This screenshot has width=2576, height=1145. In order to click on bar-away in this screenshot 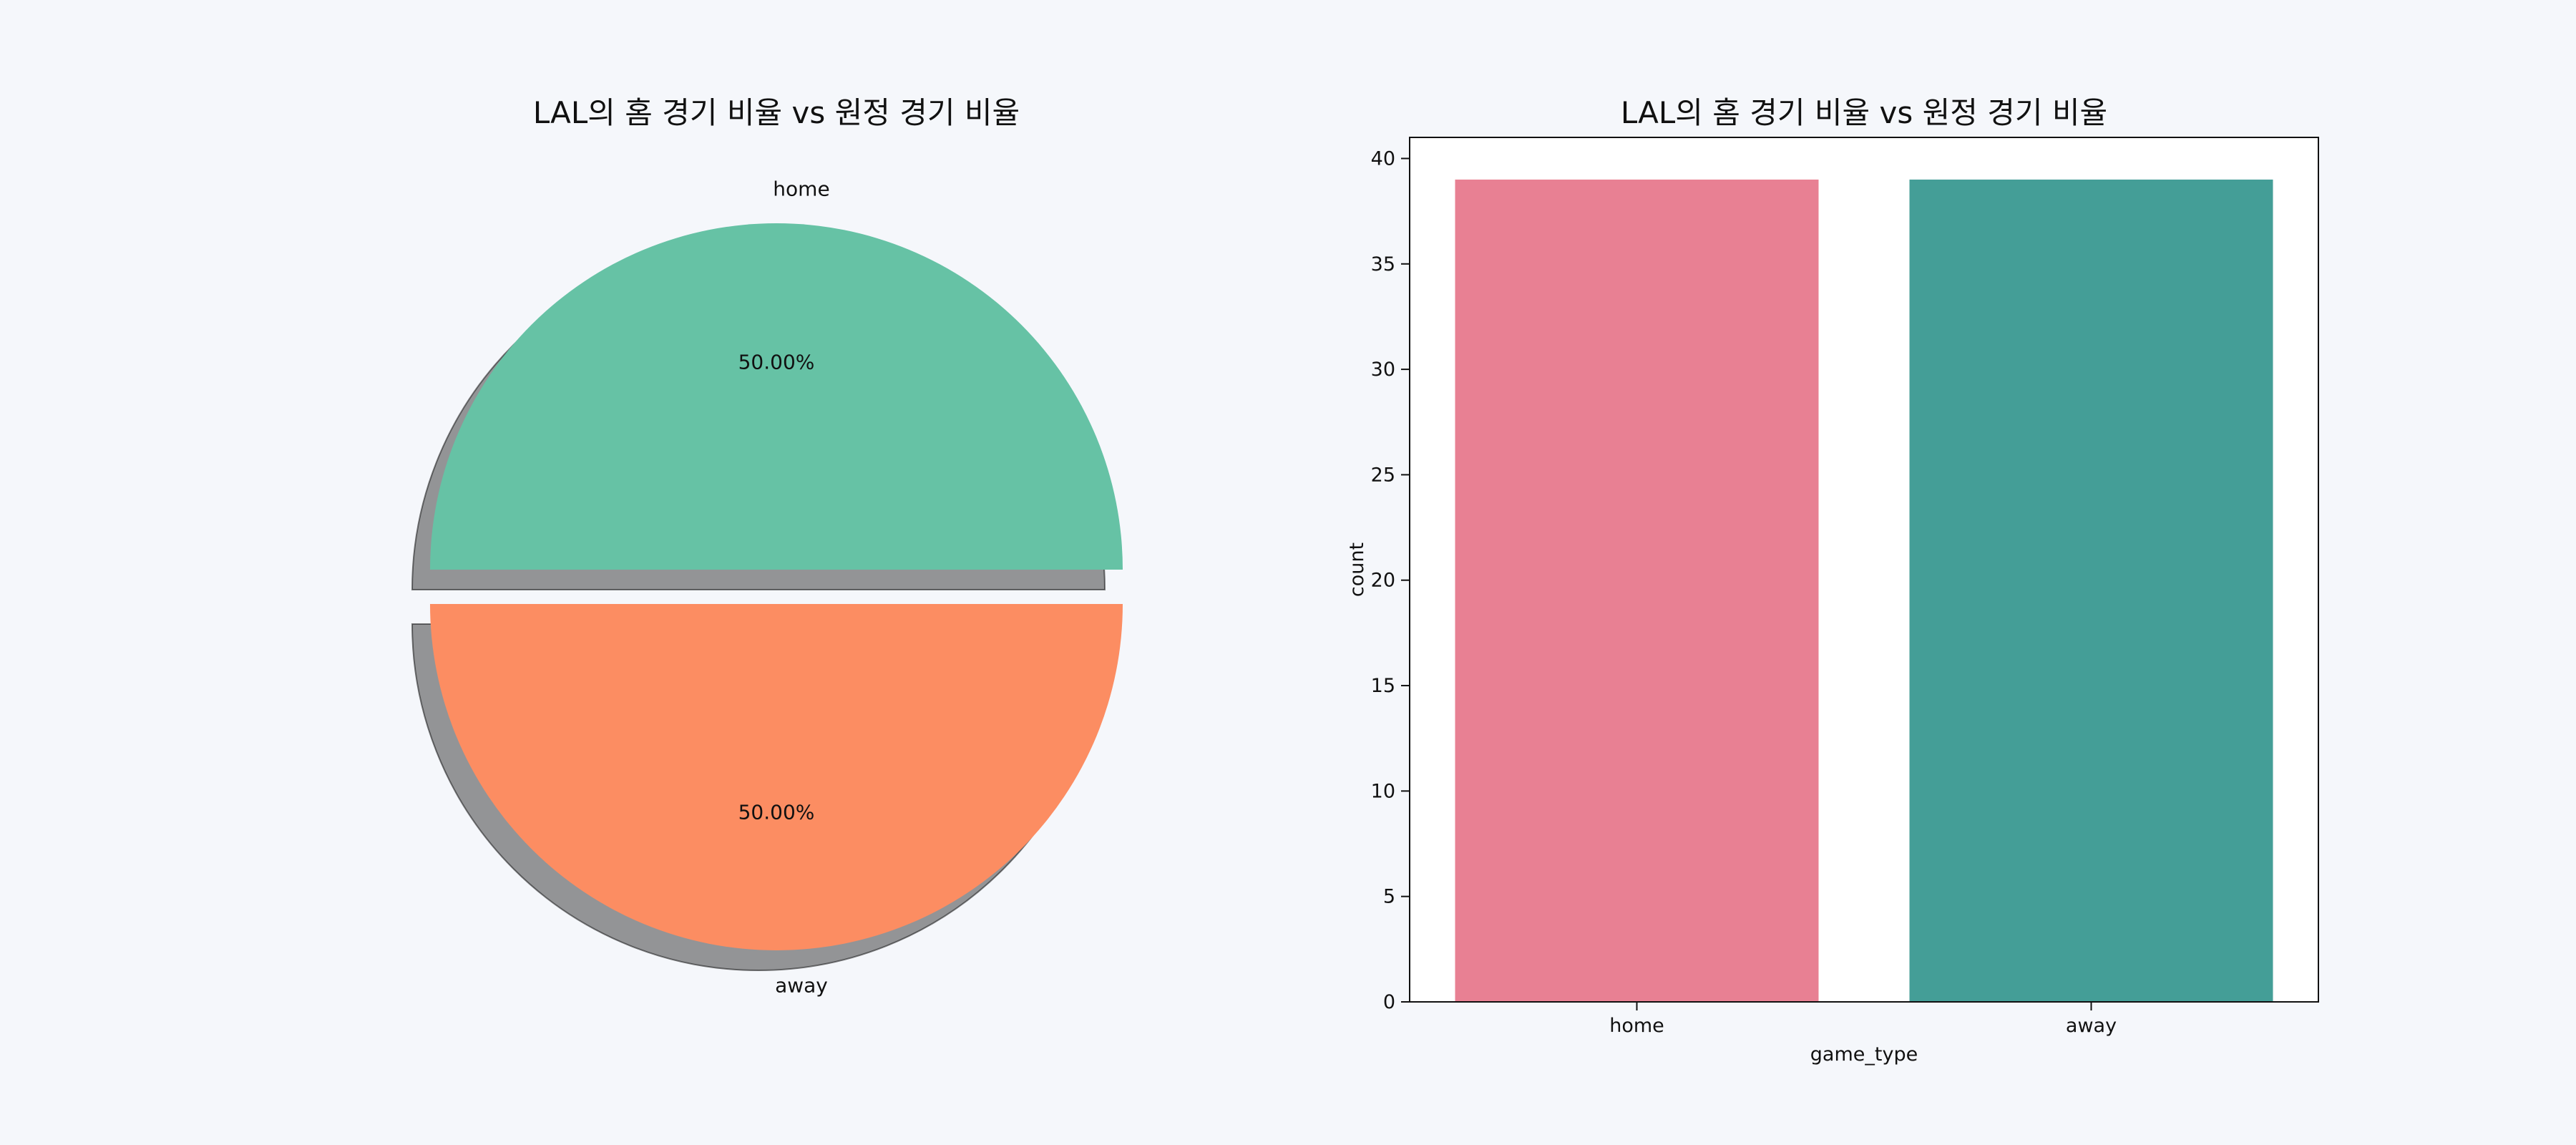, I will do `click(2091, 590)`.